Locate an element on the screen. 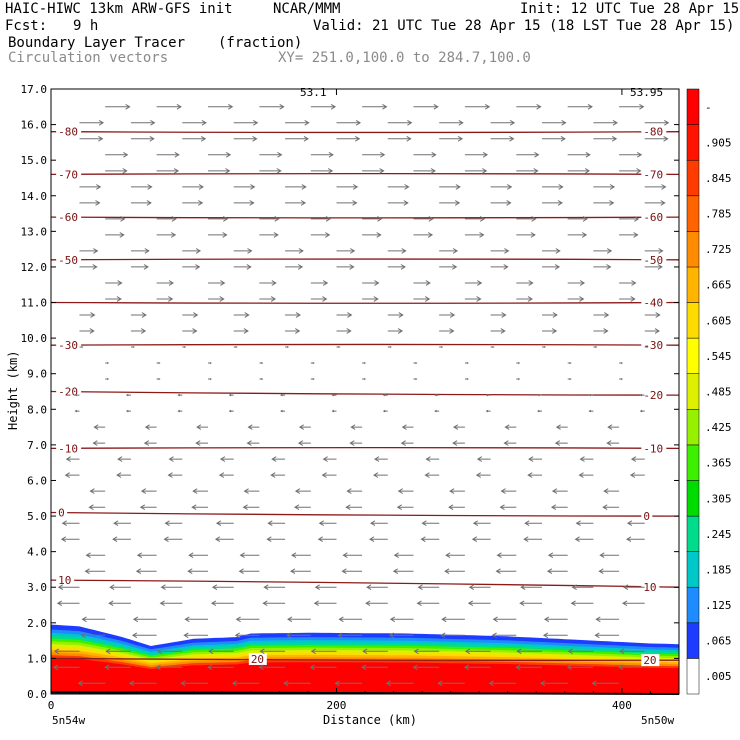 The image size is (740, 740). colorbar-label-16: - is located at coordinates (708, 107).